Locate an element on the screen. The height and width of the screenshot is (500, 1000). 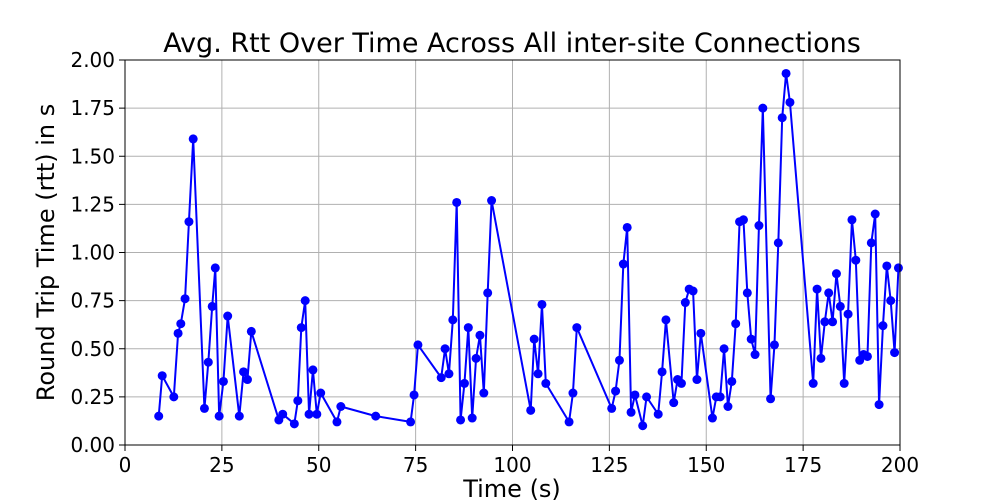
y-tick-label: 0.00 is located at coordinates (92, 445).